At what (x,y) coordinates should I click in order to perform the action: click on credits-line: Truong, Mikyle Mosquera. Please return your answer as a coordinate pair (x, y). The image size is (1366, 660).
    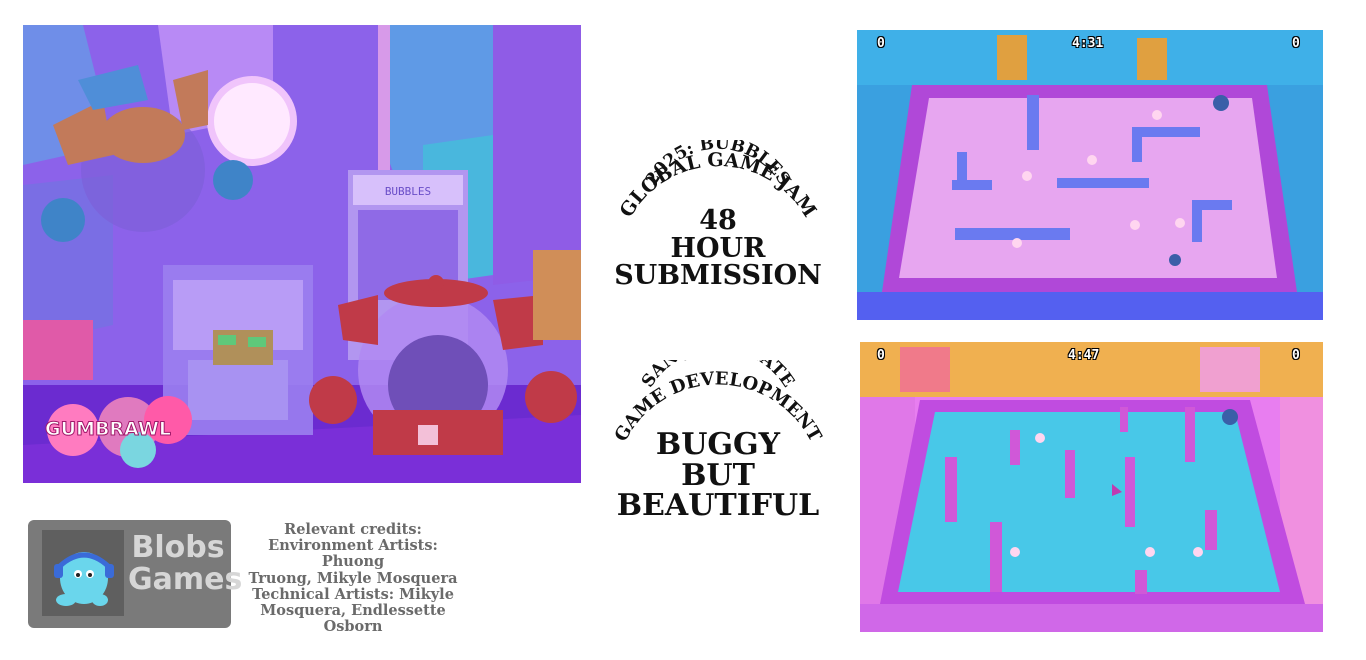
    Looking at the image, I should click on (353, 578).